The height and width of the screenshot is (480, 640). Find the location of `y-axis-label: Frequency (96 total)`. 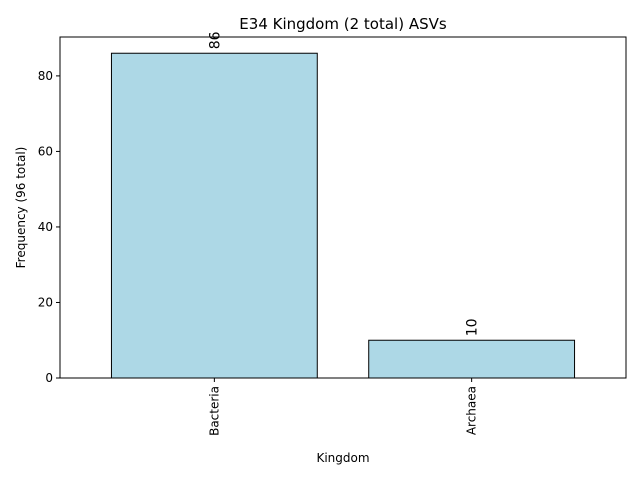

y-axis-label: Frequency (96 total) is located at coordinates (21, 208).